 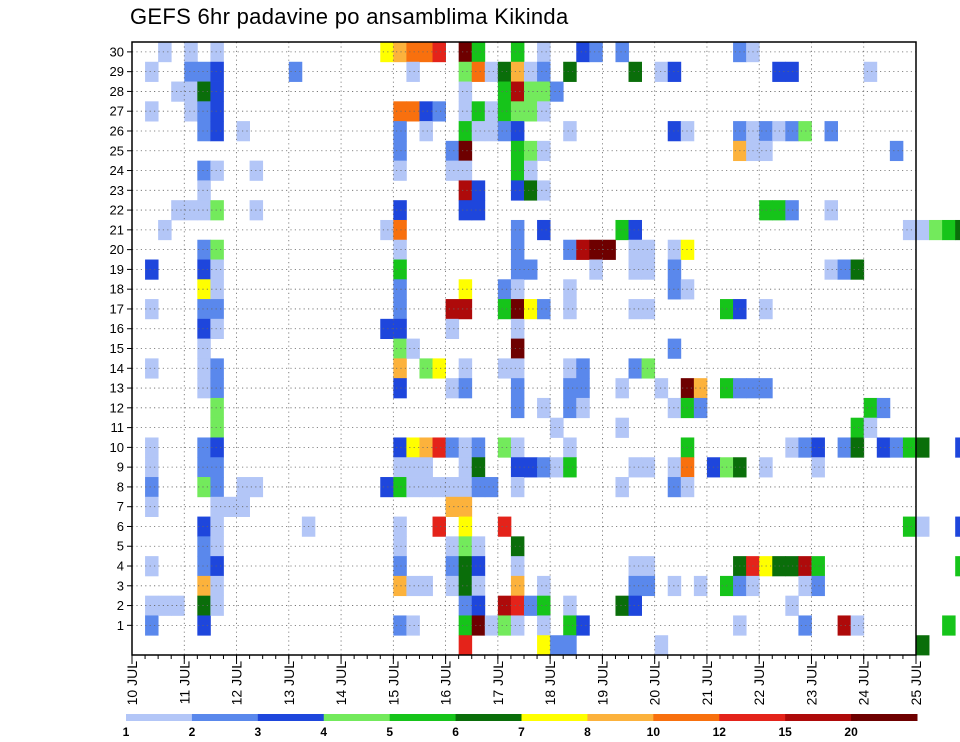 What do you see at coordinates (393, 683) in the screenshot?
I see `x-tick-label: 15 JUL` at bounding box center [393, 683].